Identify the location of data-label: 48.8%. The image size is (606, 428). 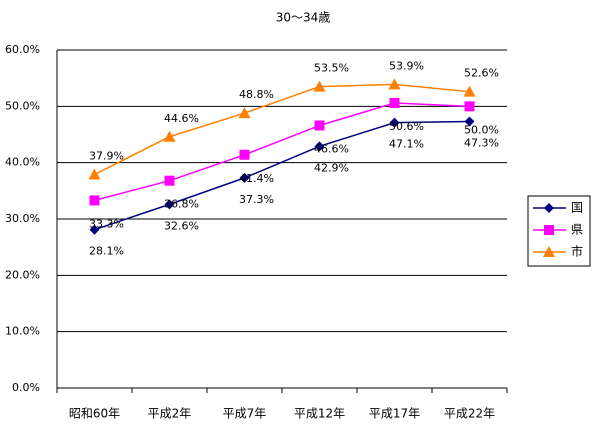
(256, 94).